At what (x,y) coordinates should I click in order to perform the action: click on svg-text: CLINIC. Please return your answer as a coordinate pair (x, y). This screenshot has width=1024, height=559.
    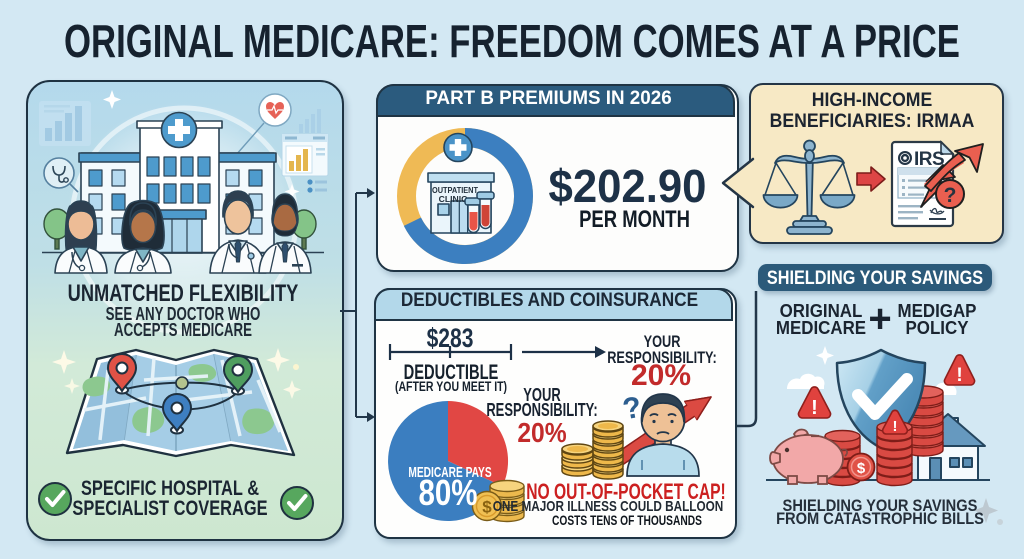
    Looking at the image, I should click on (453, 199).